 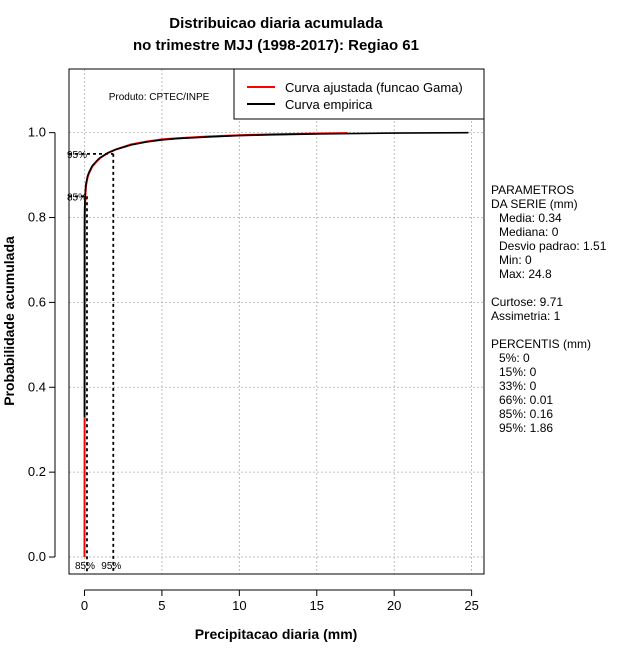 I want to click on y-tick-label-5: 1.0, so click(x=37, y=132).